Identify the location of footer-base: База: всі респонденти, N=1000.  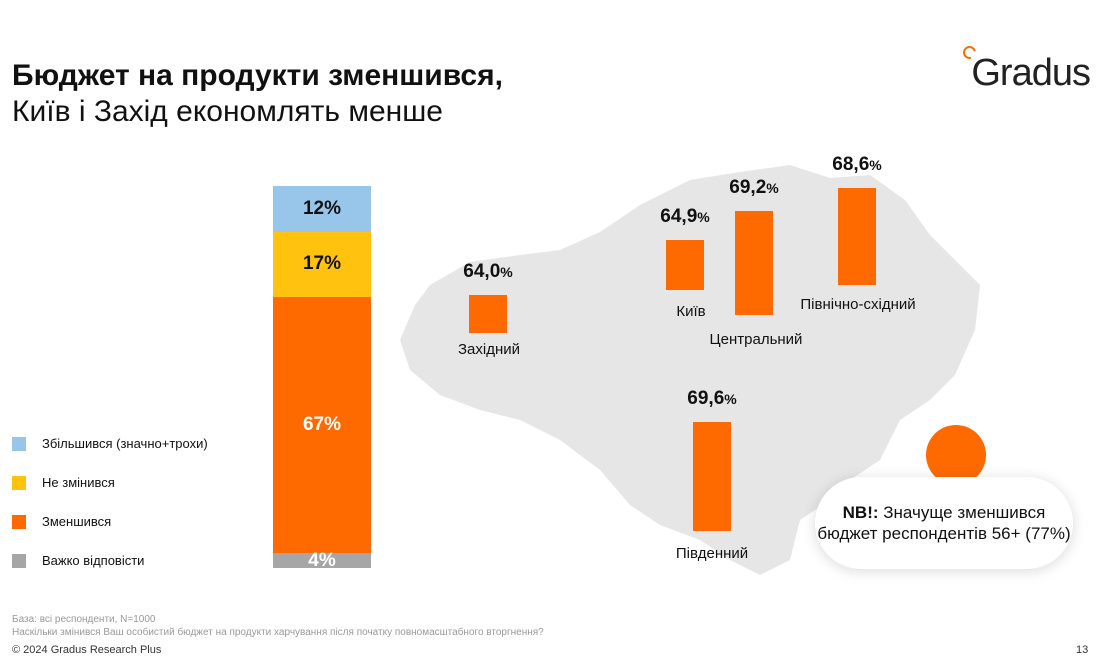
(84, 619).